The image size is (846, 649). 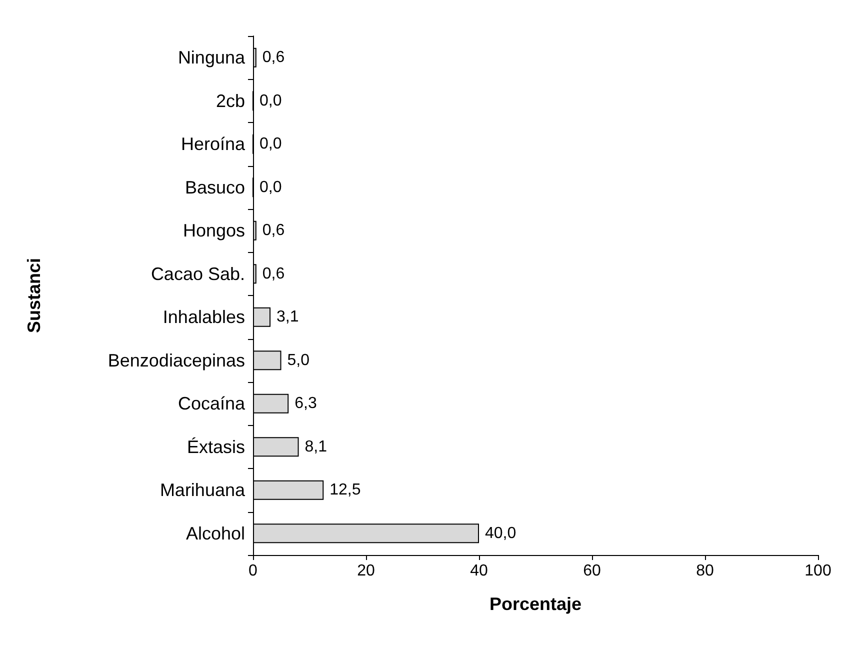 What do you see at coordinates (214, 187) in the screenshot?
I see `y-tick-label: Basuco` at bounding box center [214, 187].